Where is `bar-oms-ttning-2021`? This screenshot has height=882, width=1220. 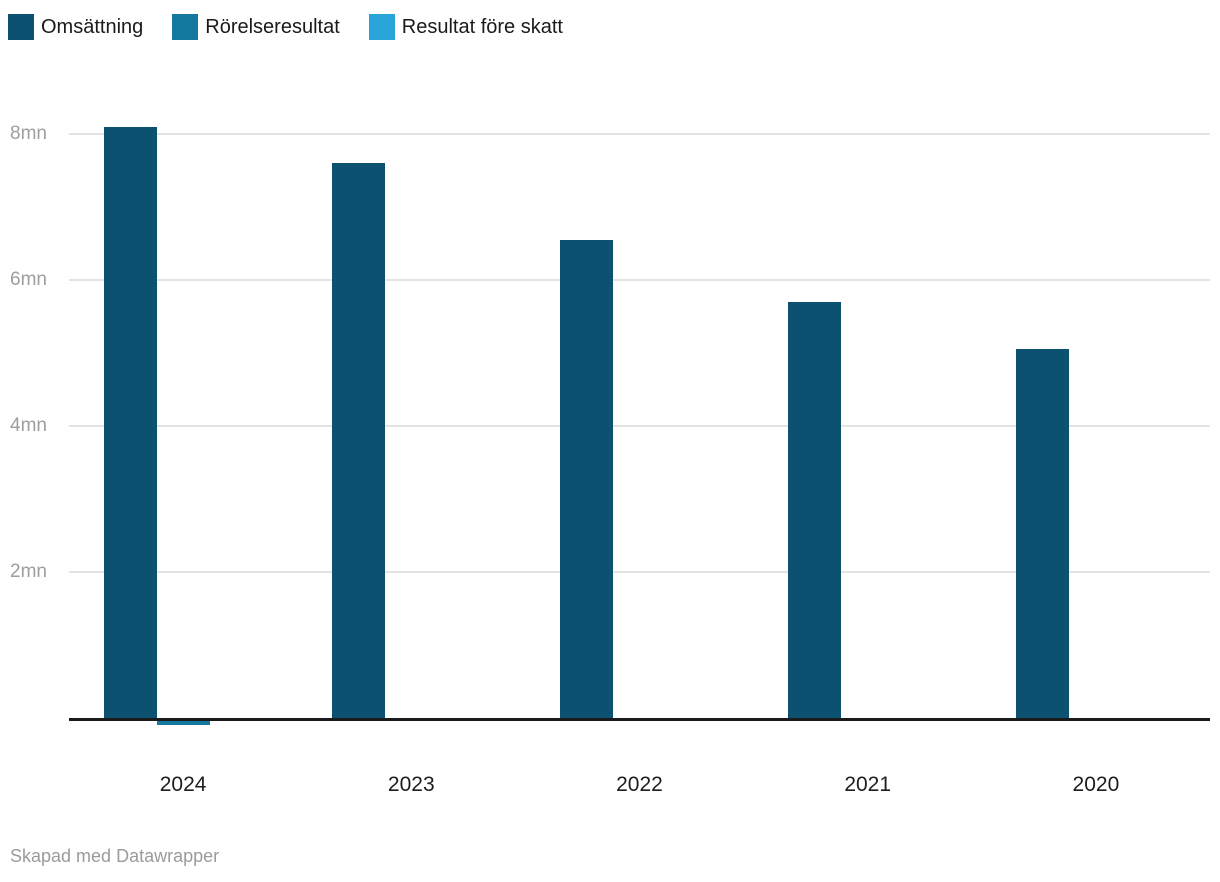 bar-oms-ttning-2021 is located at coordinates (815, 509).